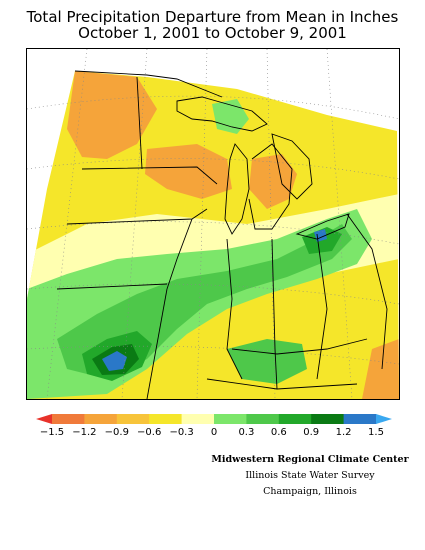  I want to click on contour-band-blue, so click(114, 361).